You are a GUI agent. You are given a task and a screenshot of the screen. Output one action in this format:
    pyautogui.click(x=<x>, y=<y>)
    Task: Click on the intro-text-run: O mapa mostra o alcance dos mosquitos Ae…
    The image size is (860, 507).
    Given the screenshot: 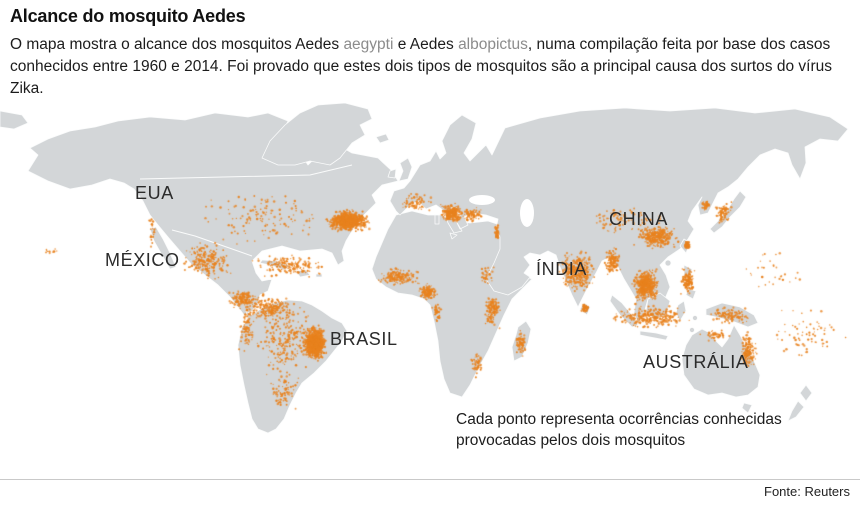 What is the action you would take?
    pyautogui.click(x=177, y=44)
    